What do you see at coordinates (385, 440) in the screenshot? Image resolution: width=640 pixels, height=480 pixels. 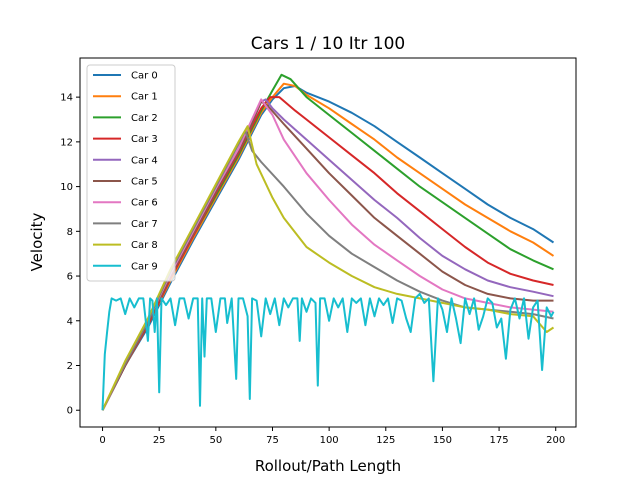 I see `x-tick-label: 125` at bounding box center [385, 440].